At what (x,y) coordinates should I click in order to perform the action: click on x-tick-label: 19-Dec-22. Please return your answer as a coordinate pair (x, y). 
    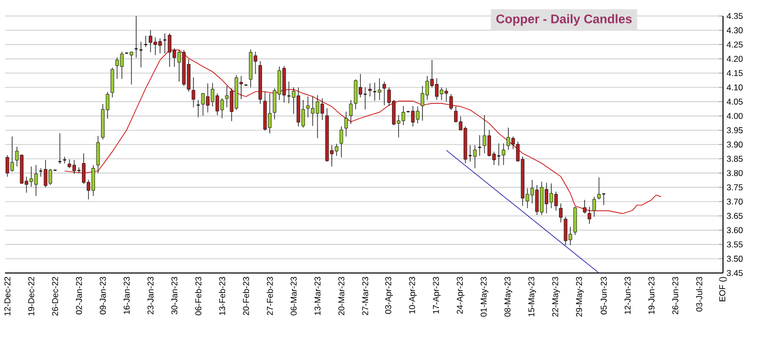
    Looking at the image, I should click on (31, 296).